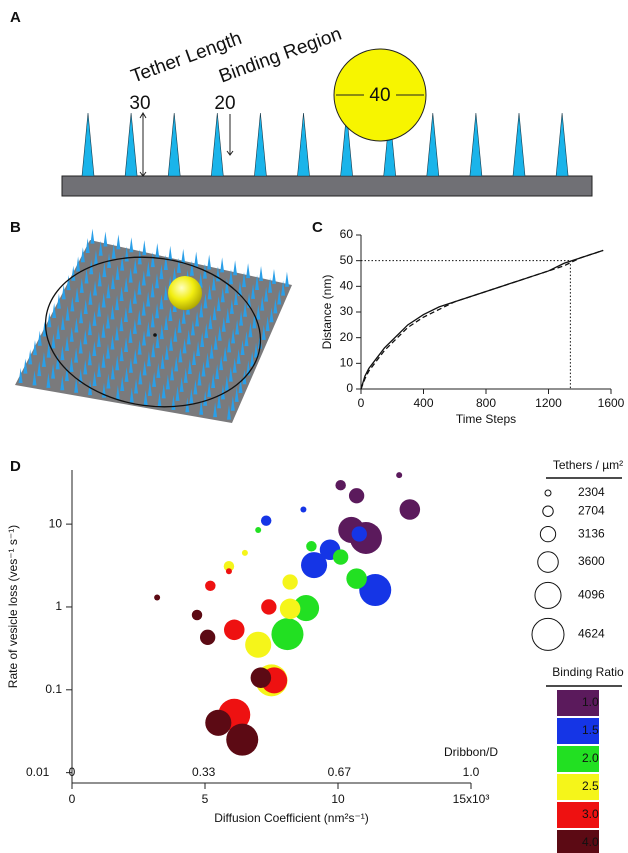 The width and height of the screenshot is (628, 853). I want to click on y-tick-label: 50, so click(347, 260).